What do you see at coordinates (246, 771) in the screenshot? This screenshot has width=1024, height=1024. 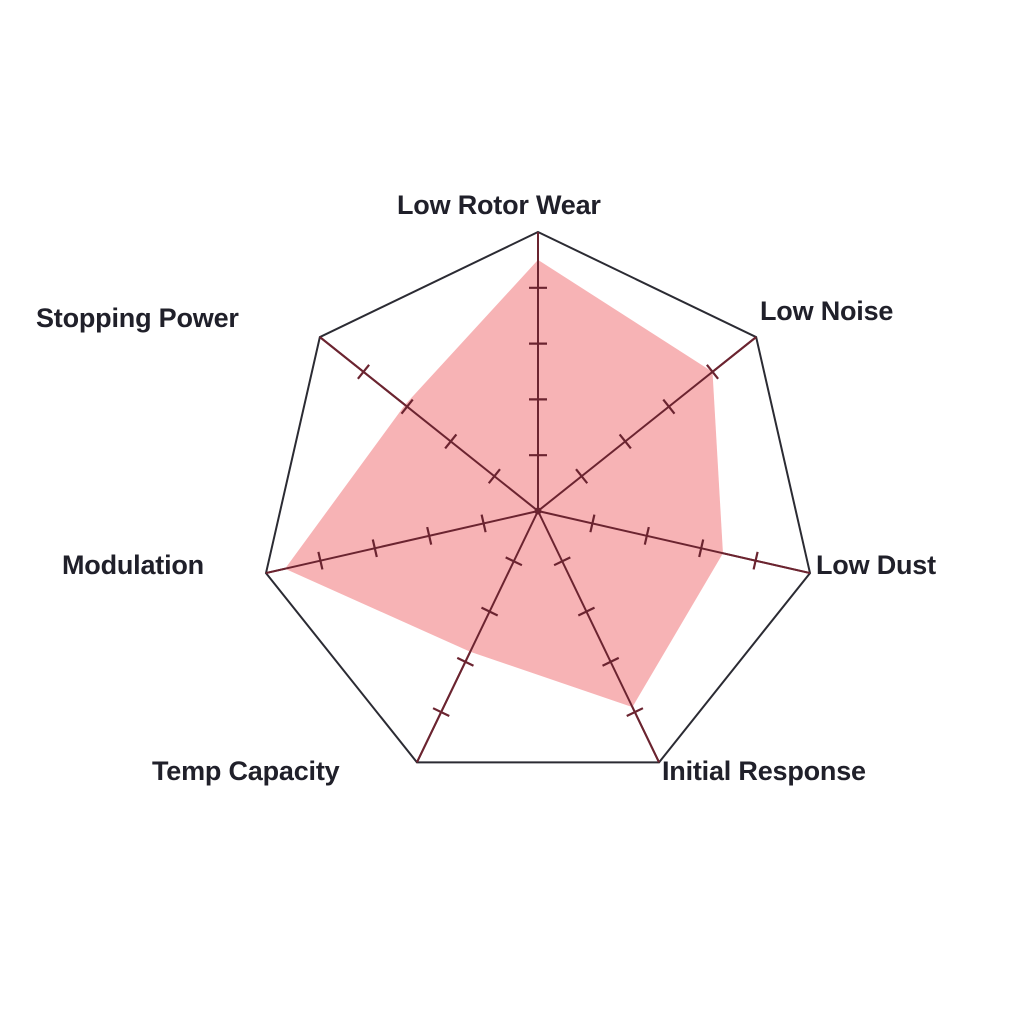 I see `axis-label-temp-capacity: Temp Capacity` at bounding box center [246, 771].